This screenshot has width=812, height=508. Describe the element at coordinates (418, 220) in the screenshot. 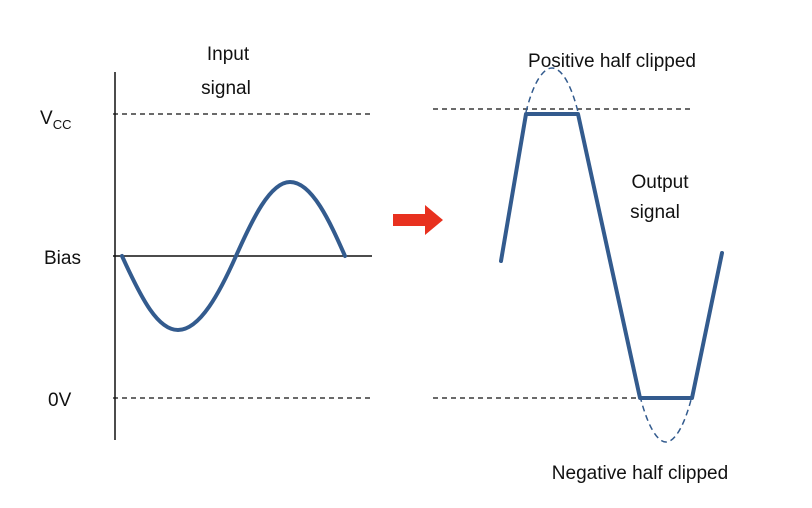

I see `right-arrow-icon` at that location.